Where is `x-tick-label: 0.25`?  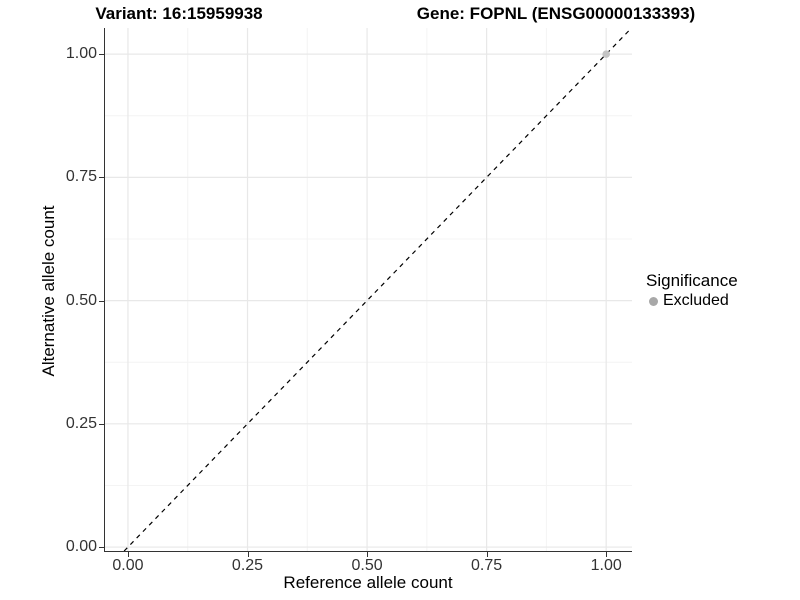
x-tick-label: 0.25 is located at coordinates (247, 565).